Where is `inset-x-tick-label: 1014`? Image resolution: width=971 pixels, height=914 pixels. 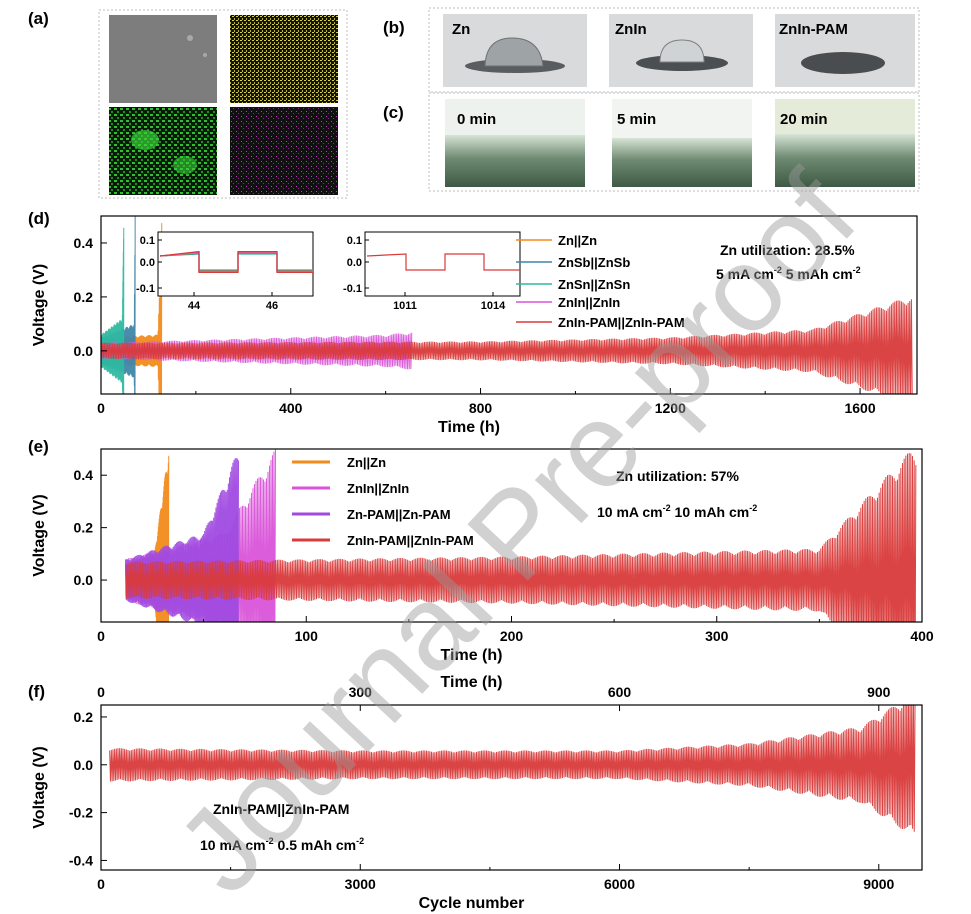 inset-x-tick-label: 1014 is located at coordinates (493, 306).